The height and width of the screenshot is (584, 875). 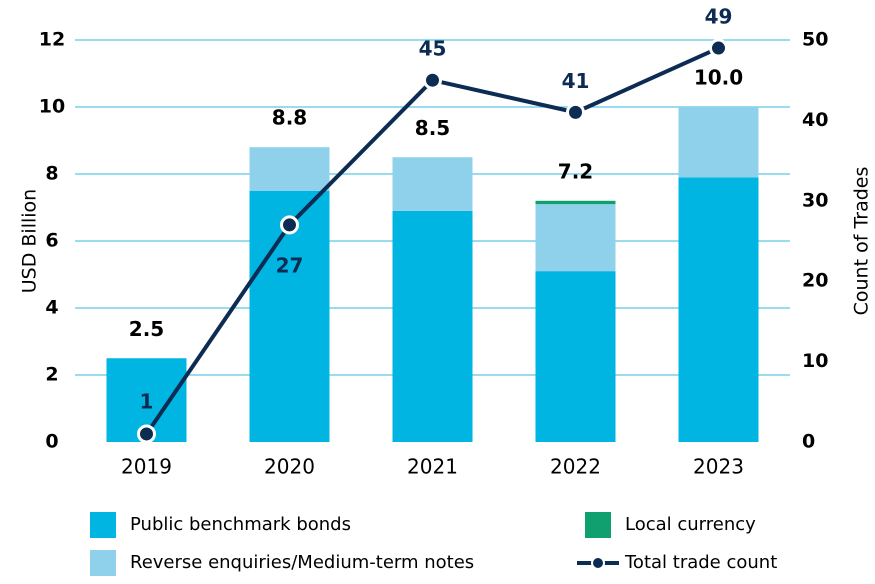 I want to click on total-label: 10.0, so click(x=718, y=78).